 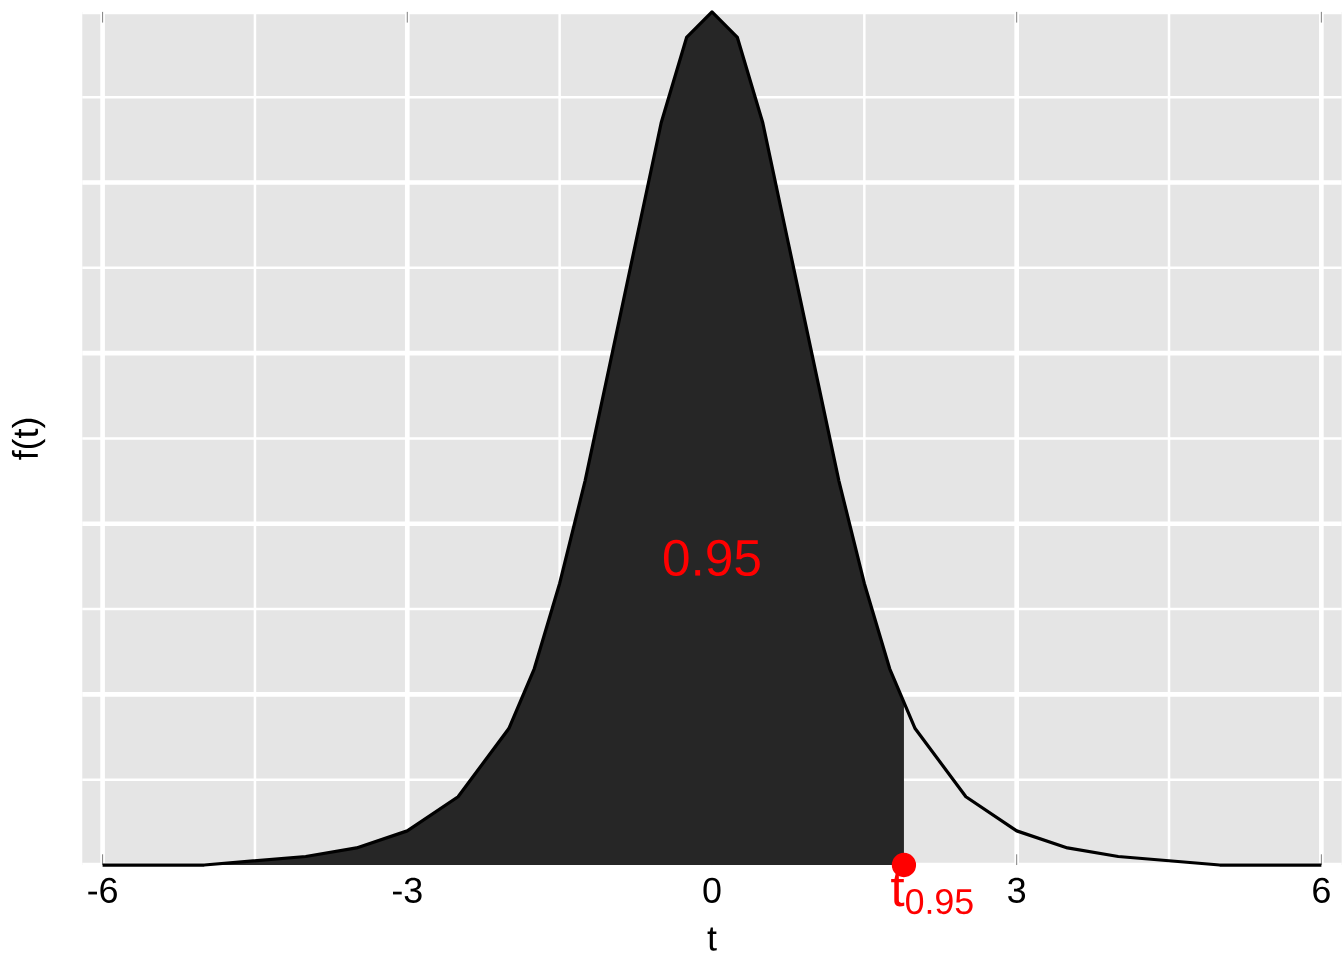 I want to click on x-tick-label: 0, so click(x=712, y=890).